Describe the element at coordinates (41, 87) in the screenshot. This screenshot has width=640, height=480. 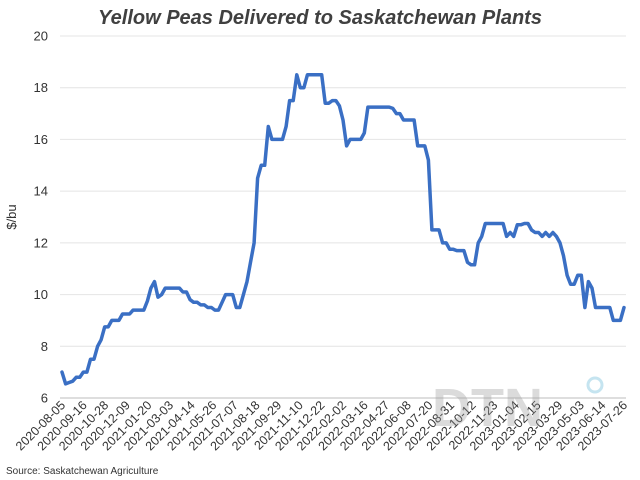
I see `y-tick-label: 18` at that location.